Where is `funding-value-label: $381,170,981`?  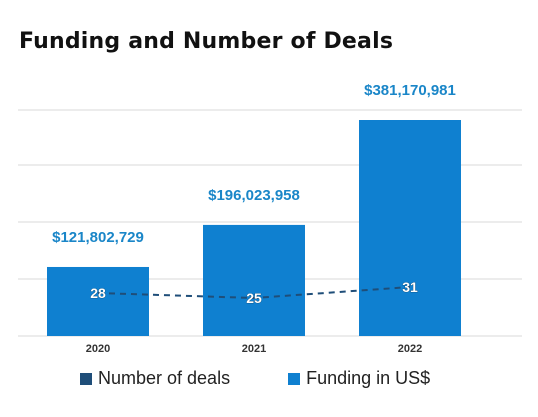 funding-value-label: $381,170,981 is located at coordinates (410, 90).